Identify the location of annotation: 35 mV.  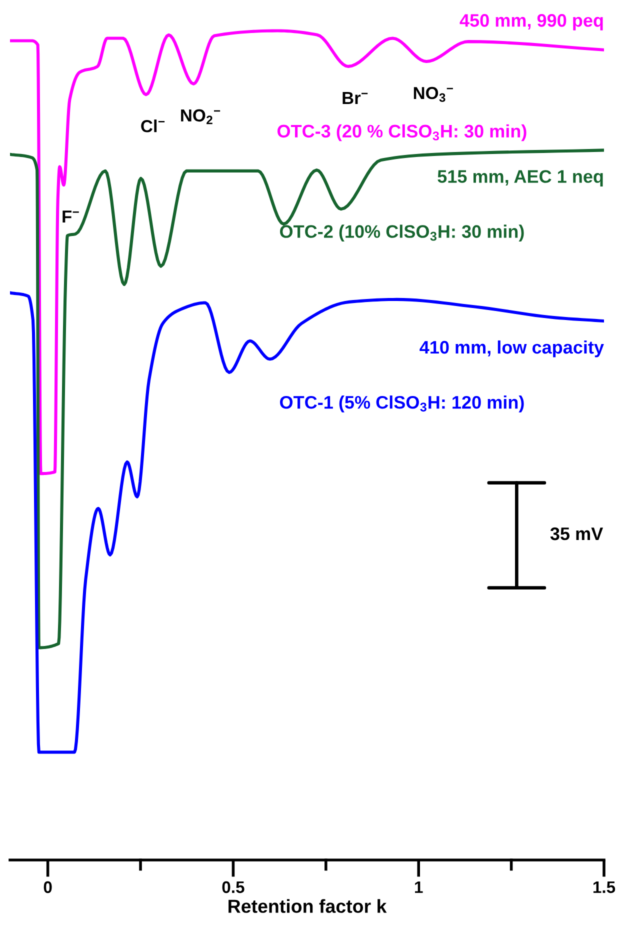
(577, 533).